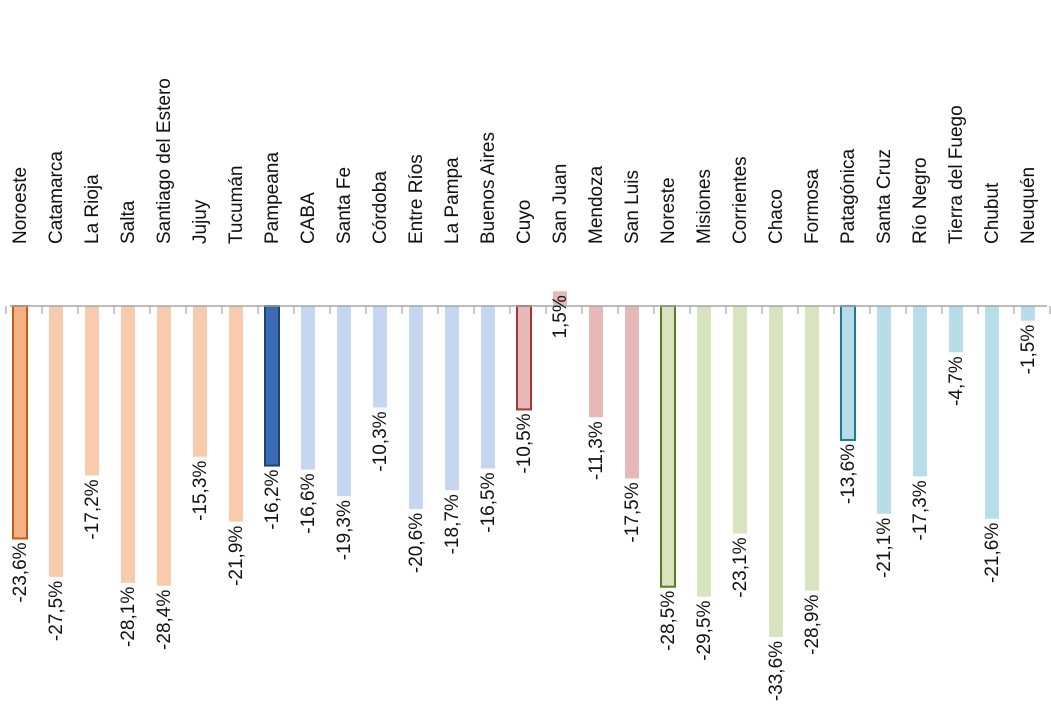 Image resolution: width=1051 pixels, height=722 pixels. I want to click on data-label: -16,5%, so click(488, 502).